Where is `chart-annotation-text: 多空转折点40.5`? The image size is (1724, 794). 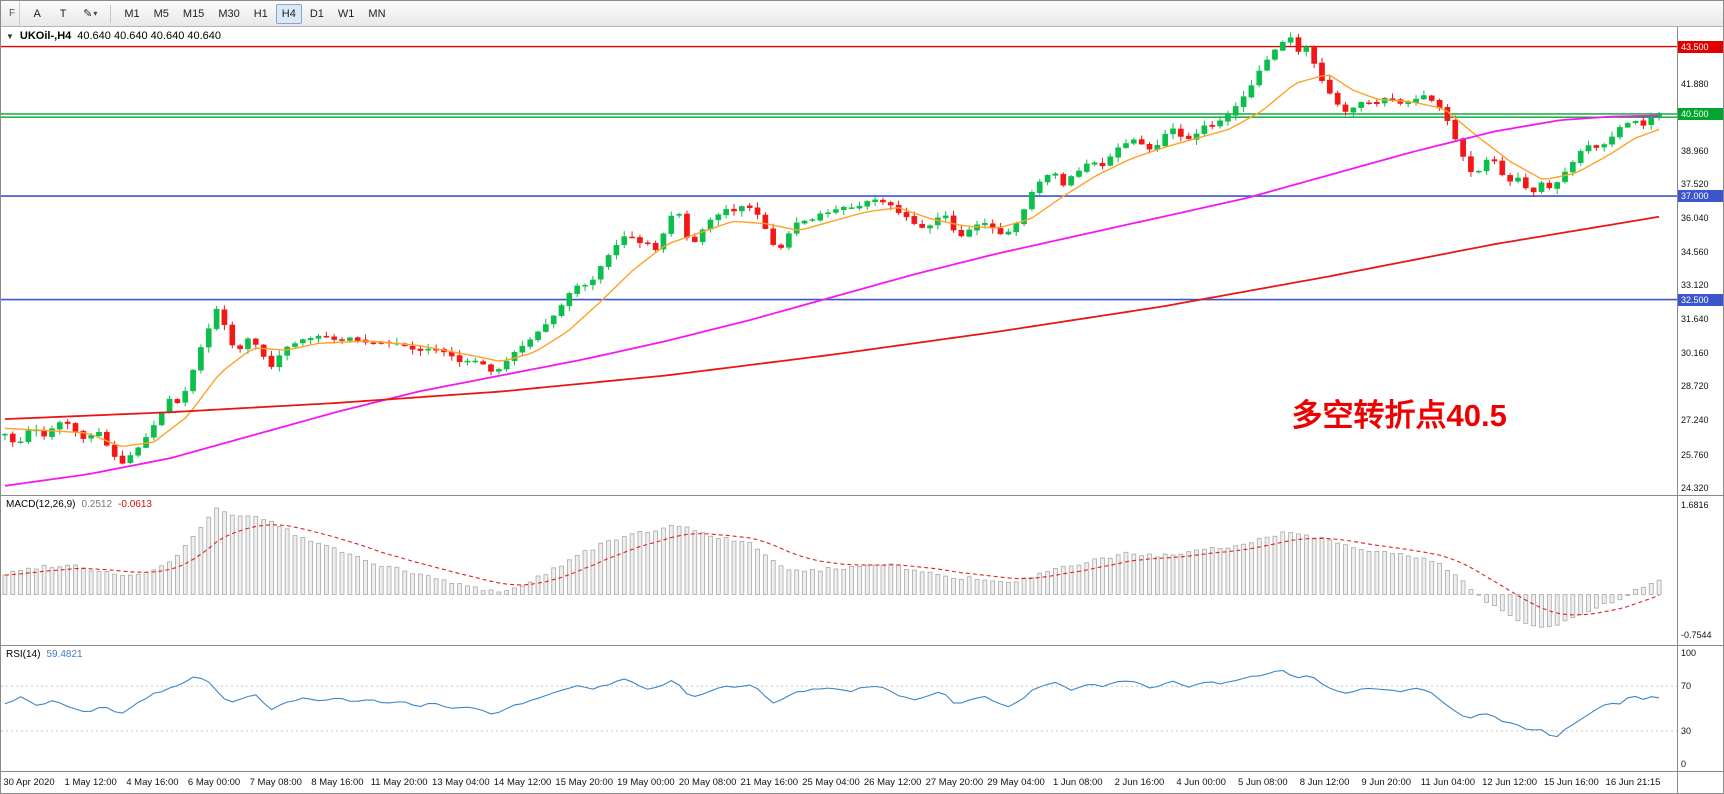 chart-annotation-text: 多空转折点40.5 is located at coordinates (1399, 415).